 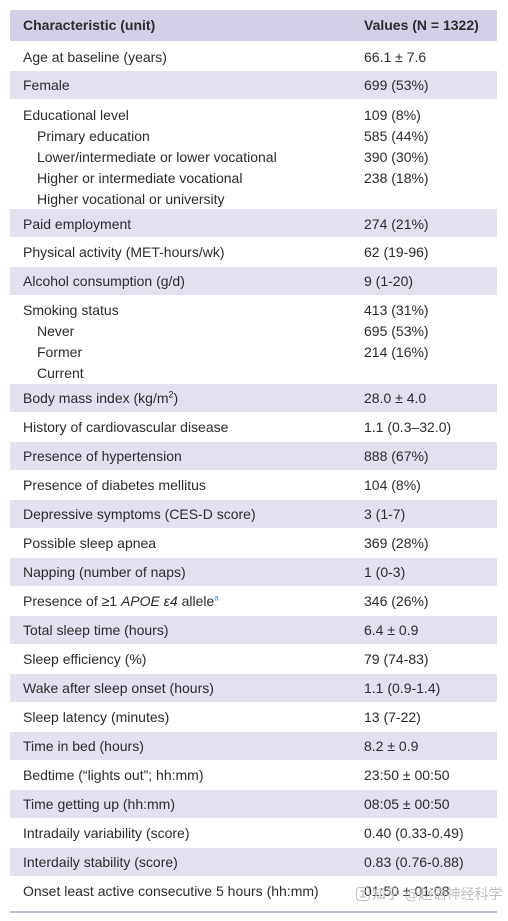 What do you see at coordinates (253, 716) in the screenshot?
I see `table-row: Sleep latency (minutes) 13 (7-22)` at bounding box center [253, 716].